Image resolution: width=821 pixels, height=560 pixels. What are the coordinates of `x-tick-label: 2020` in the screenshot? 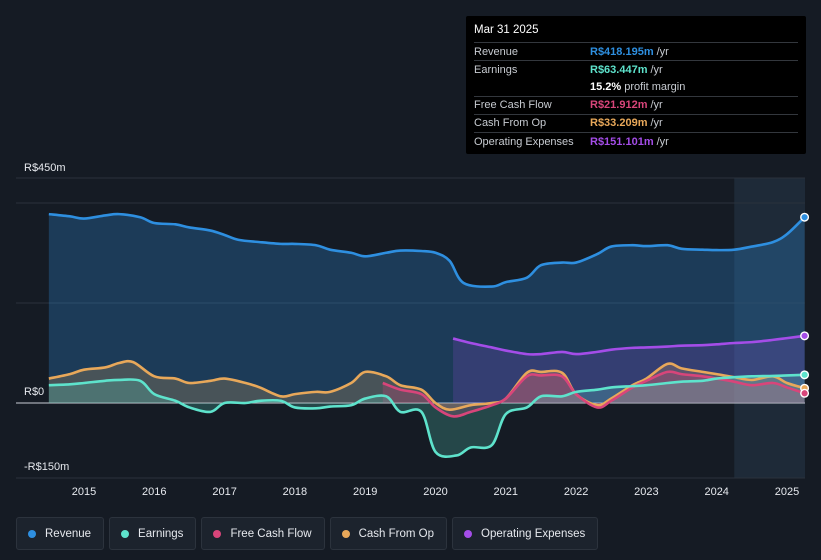 It's located at (435, 492).